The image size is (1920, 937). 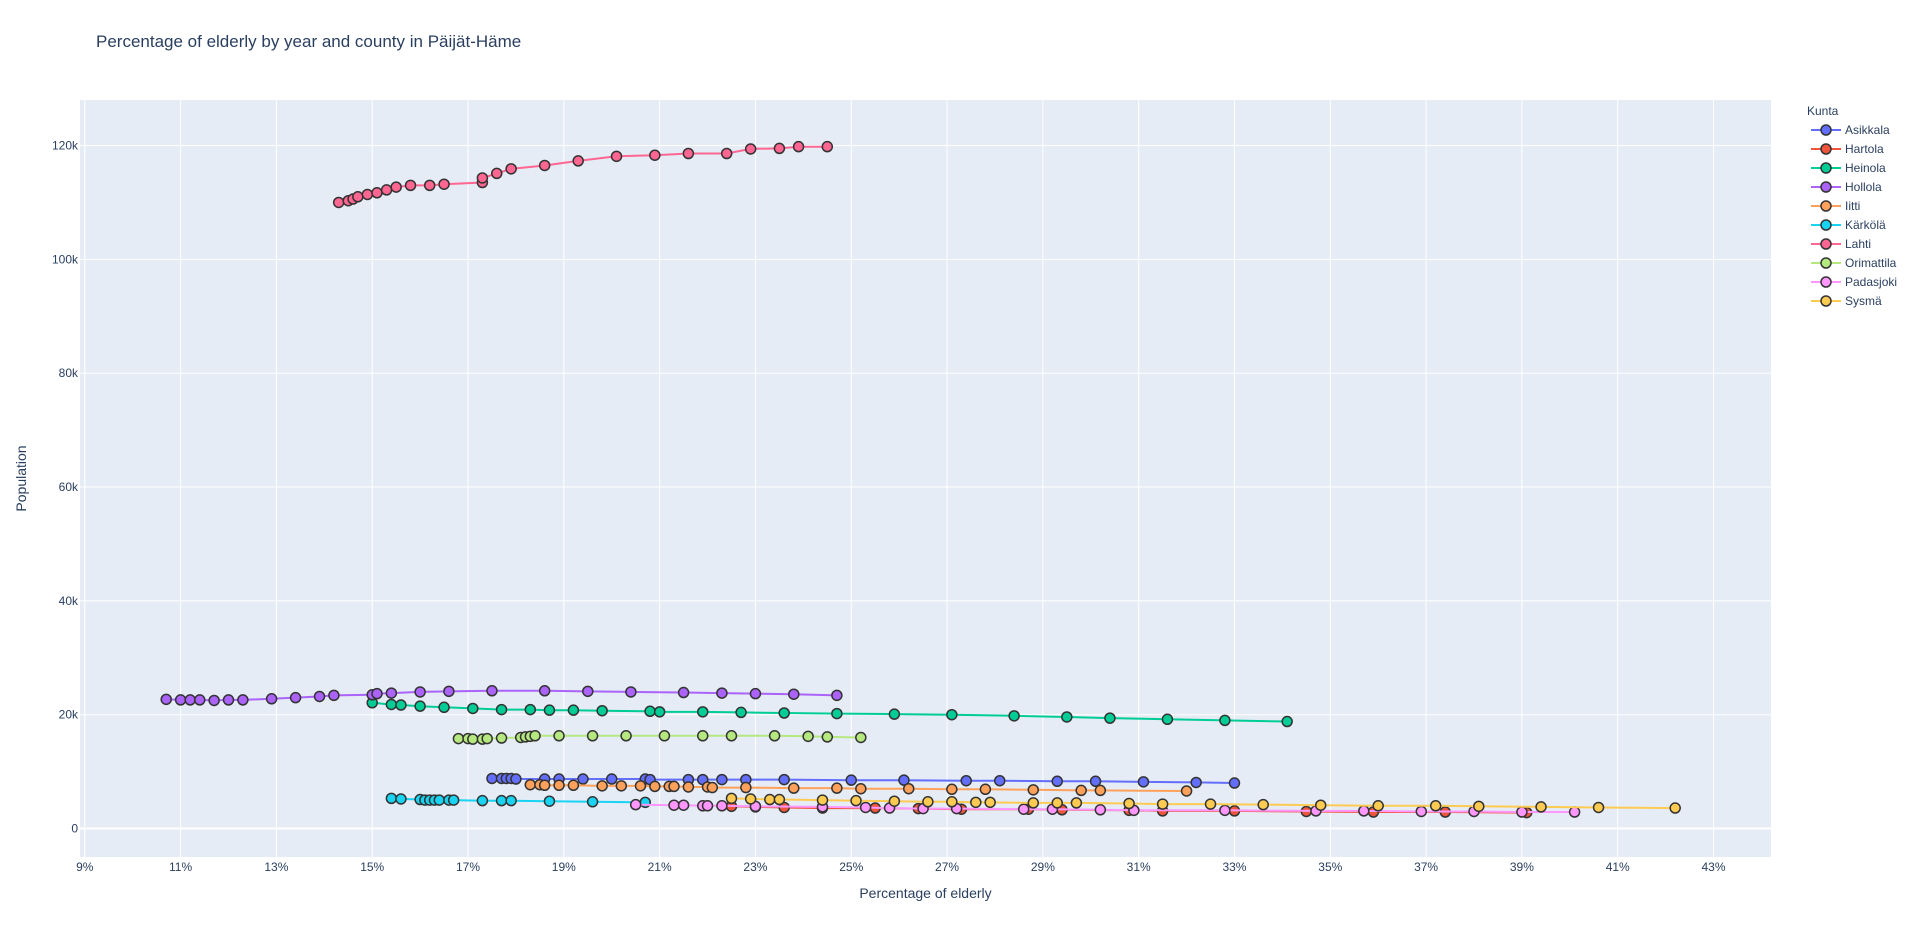 I want to click on series-orimattila, so click(x=659, y=737).